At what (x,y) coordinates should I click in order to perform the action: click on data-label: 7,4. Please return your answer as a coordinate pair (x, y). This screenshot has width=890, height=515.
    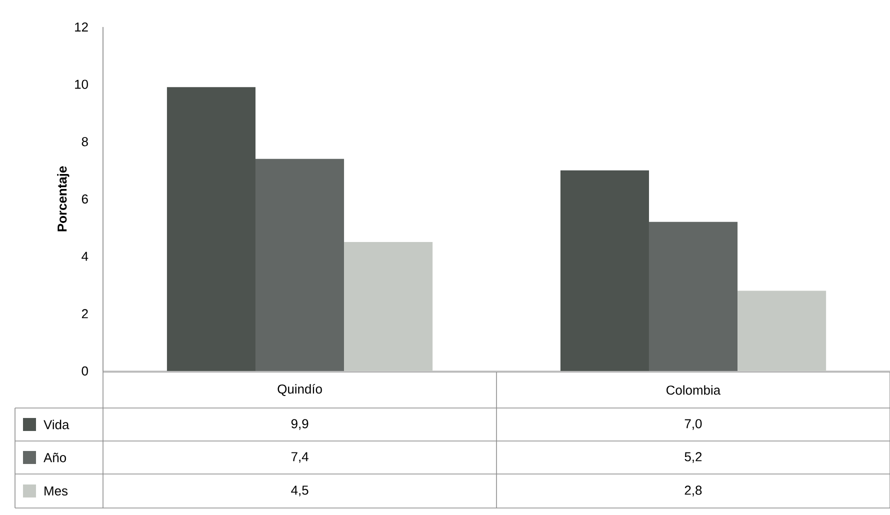
    Looking at the image, I should click on (299, 457).